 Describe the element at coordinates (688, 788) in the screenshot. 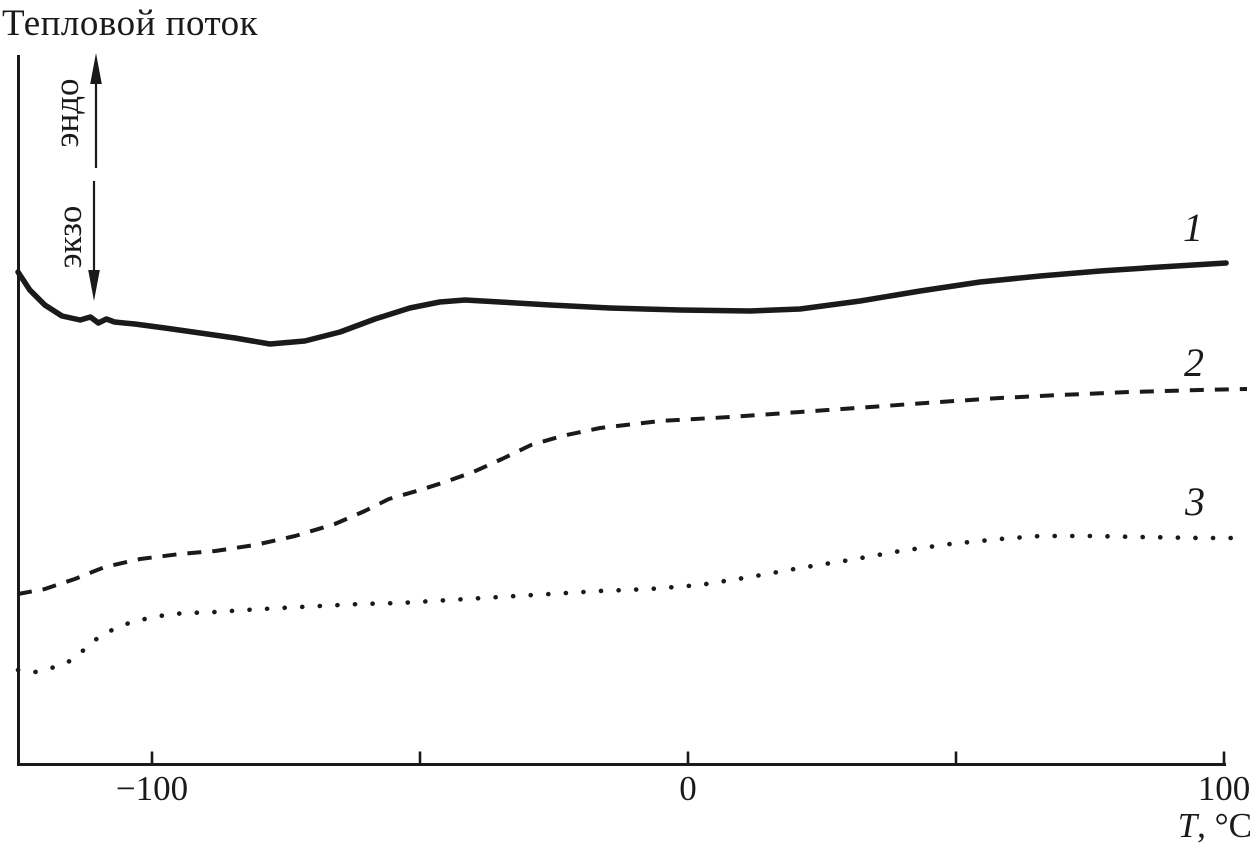

I see `x-tick-label-0: 0` at that location.